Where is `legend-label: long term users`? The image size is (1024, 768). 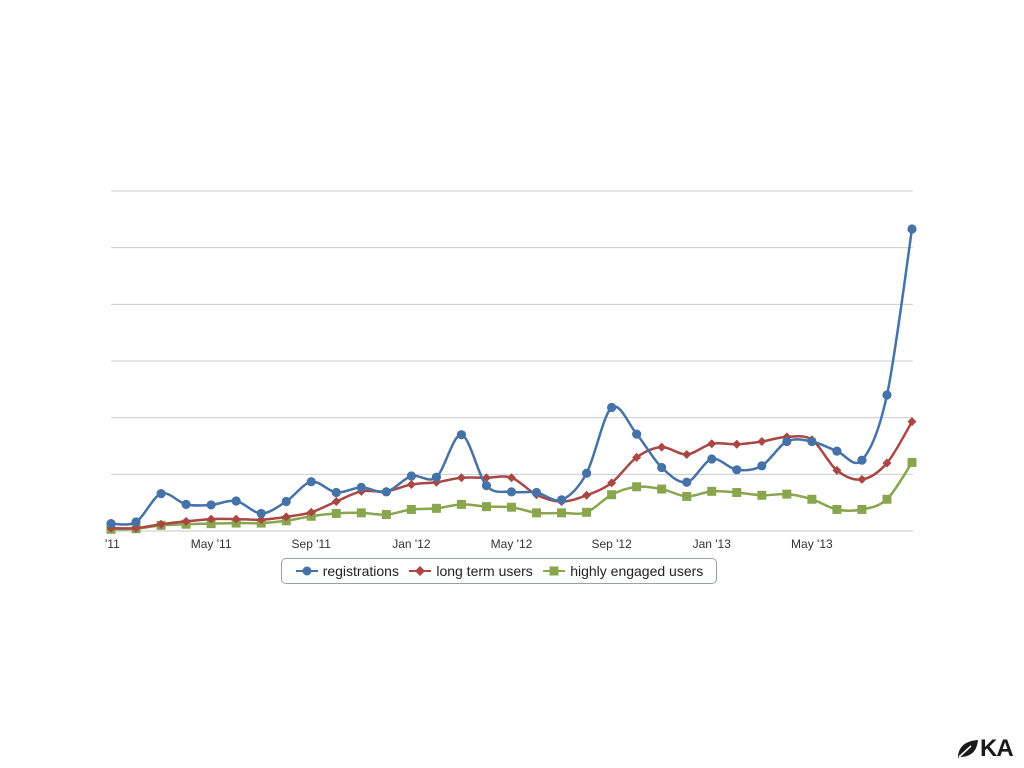 legend-label: long term users is located at coordinates (484, 571).